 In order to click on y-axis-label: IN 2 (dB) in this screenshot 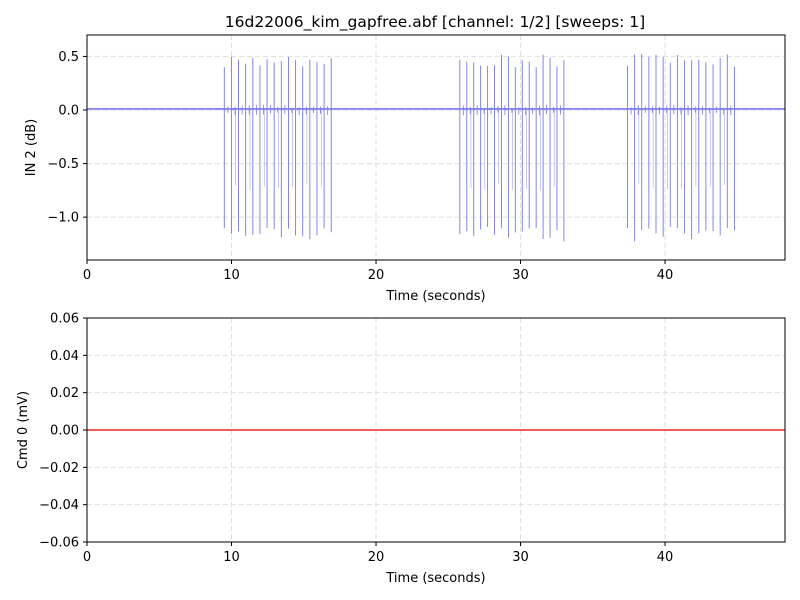, I will do `click(31, 147)`.